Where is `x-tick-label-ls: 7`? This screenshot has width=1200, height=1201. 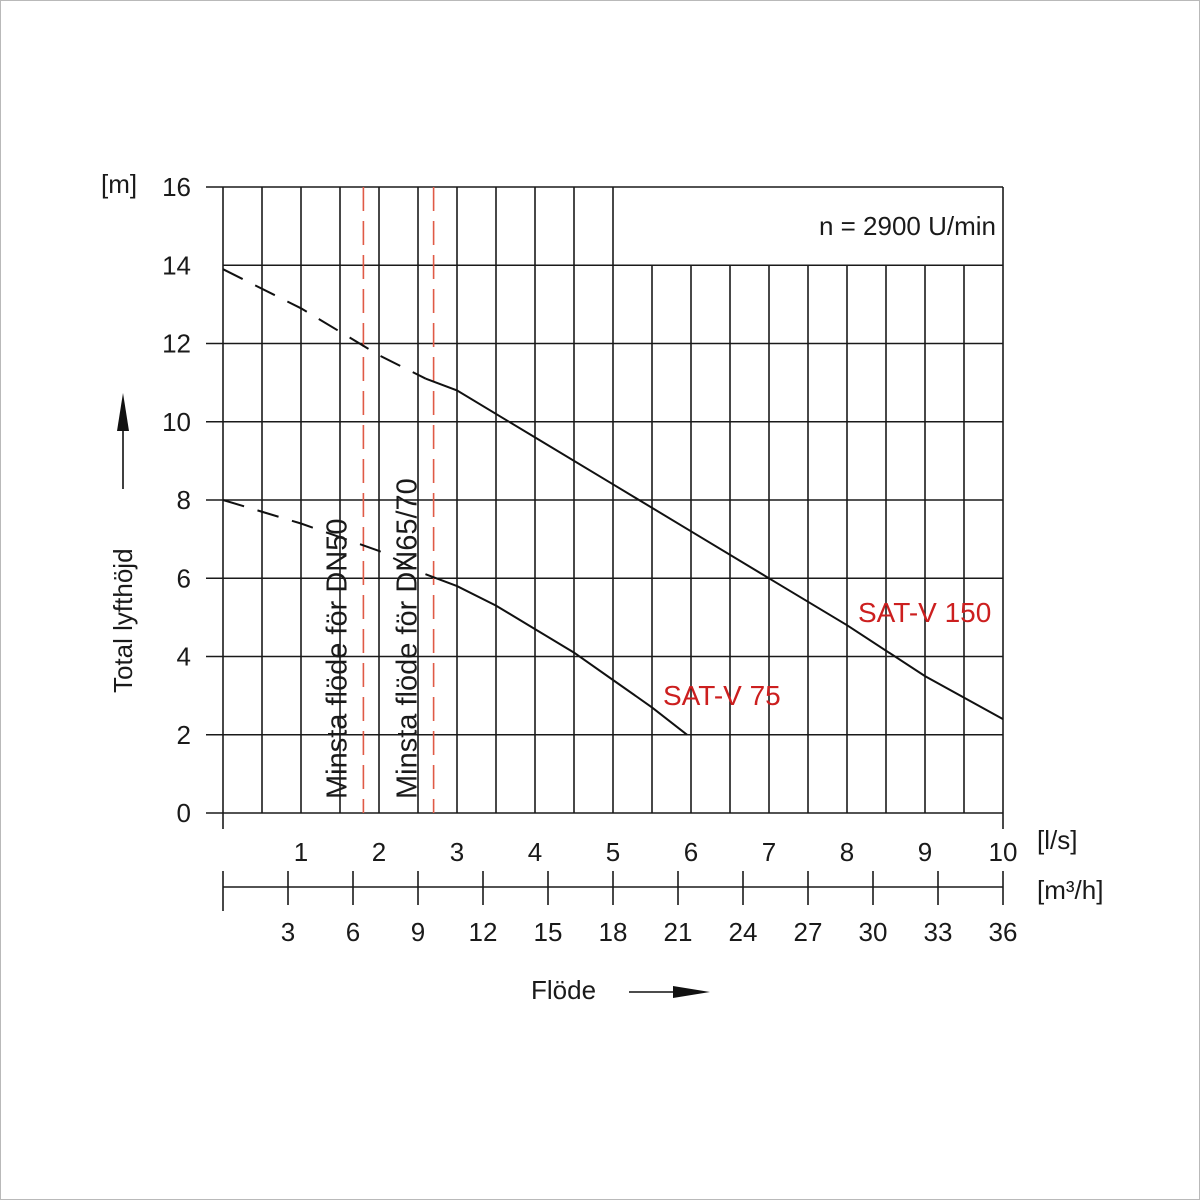 x-tick-label-ls: 7 is located at coordinates (769, 852).